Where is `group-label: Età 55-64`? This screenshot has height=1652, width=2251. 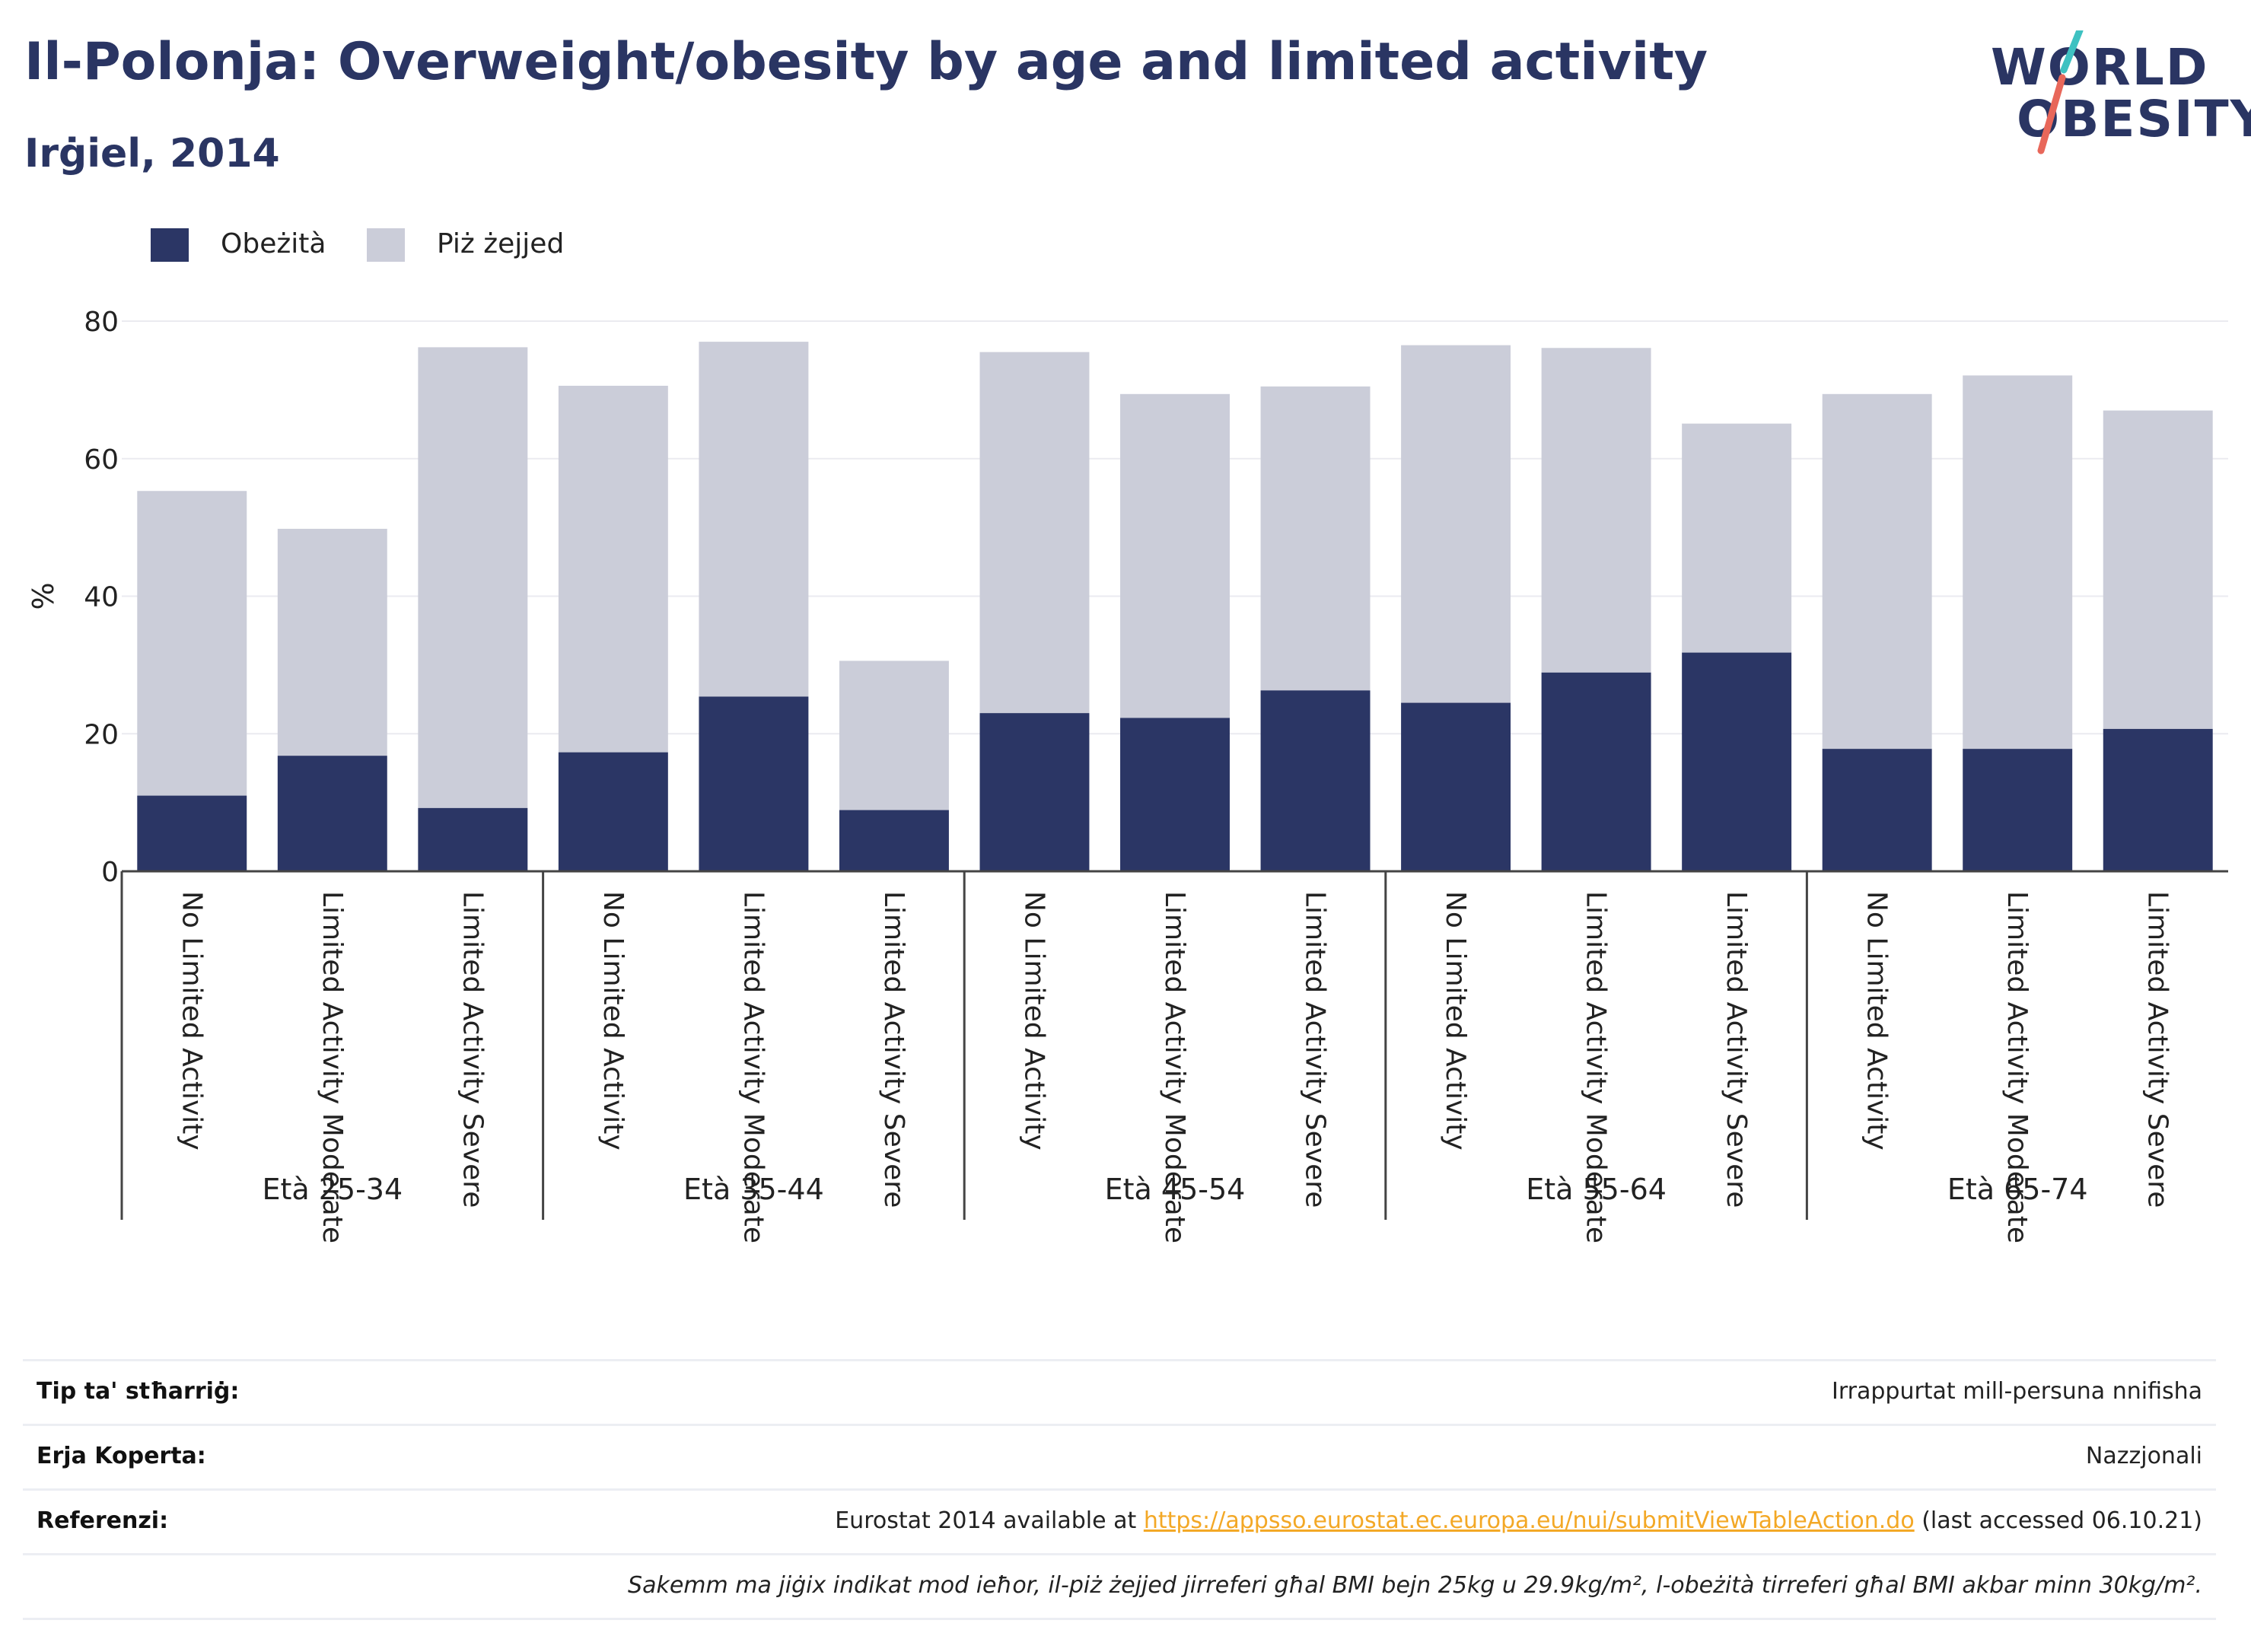
group-label: Età 55-64 is located at coordinates (1596, 1189).